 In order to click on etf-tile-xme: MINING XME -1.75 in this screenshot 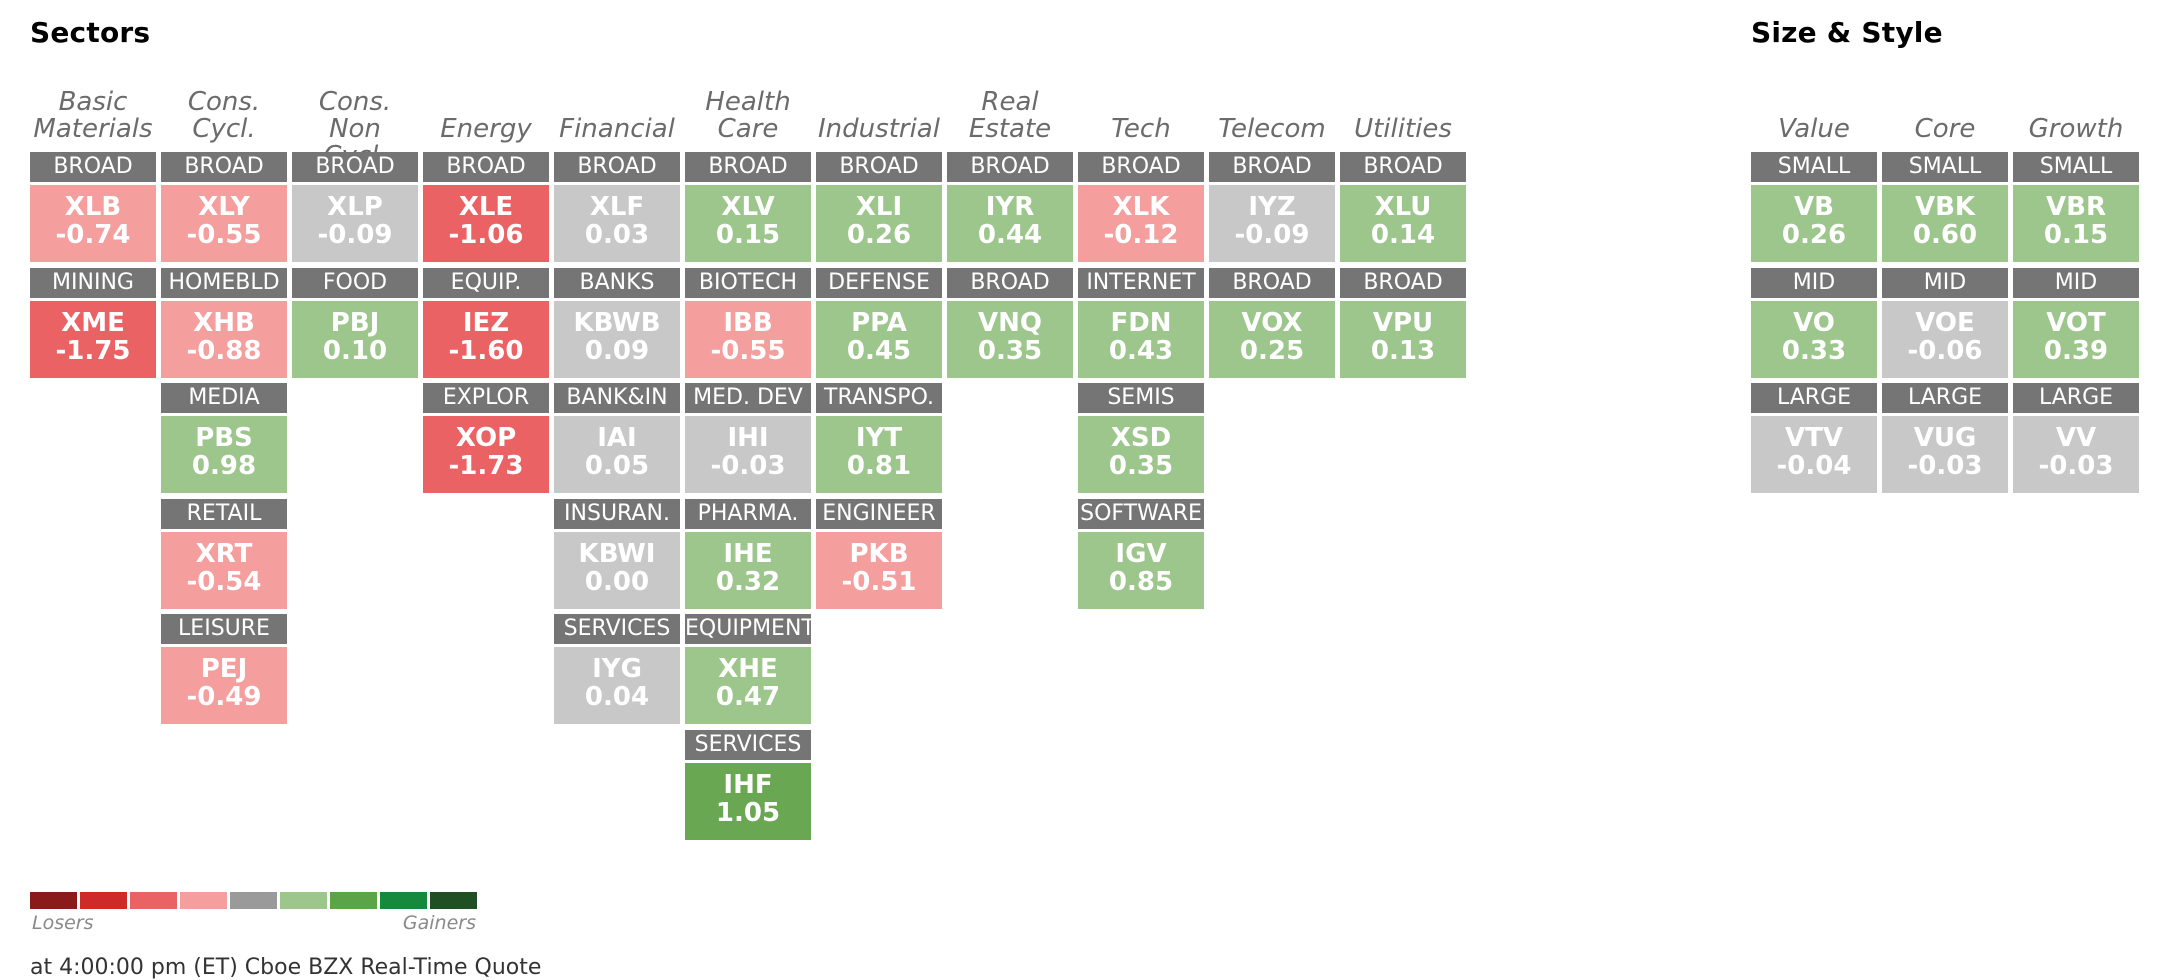, I will do `click(93, 322)`.